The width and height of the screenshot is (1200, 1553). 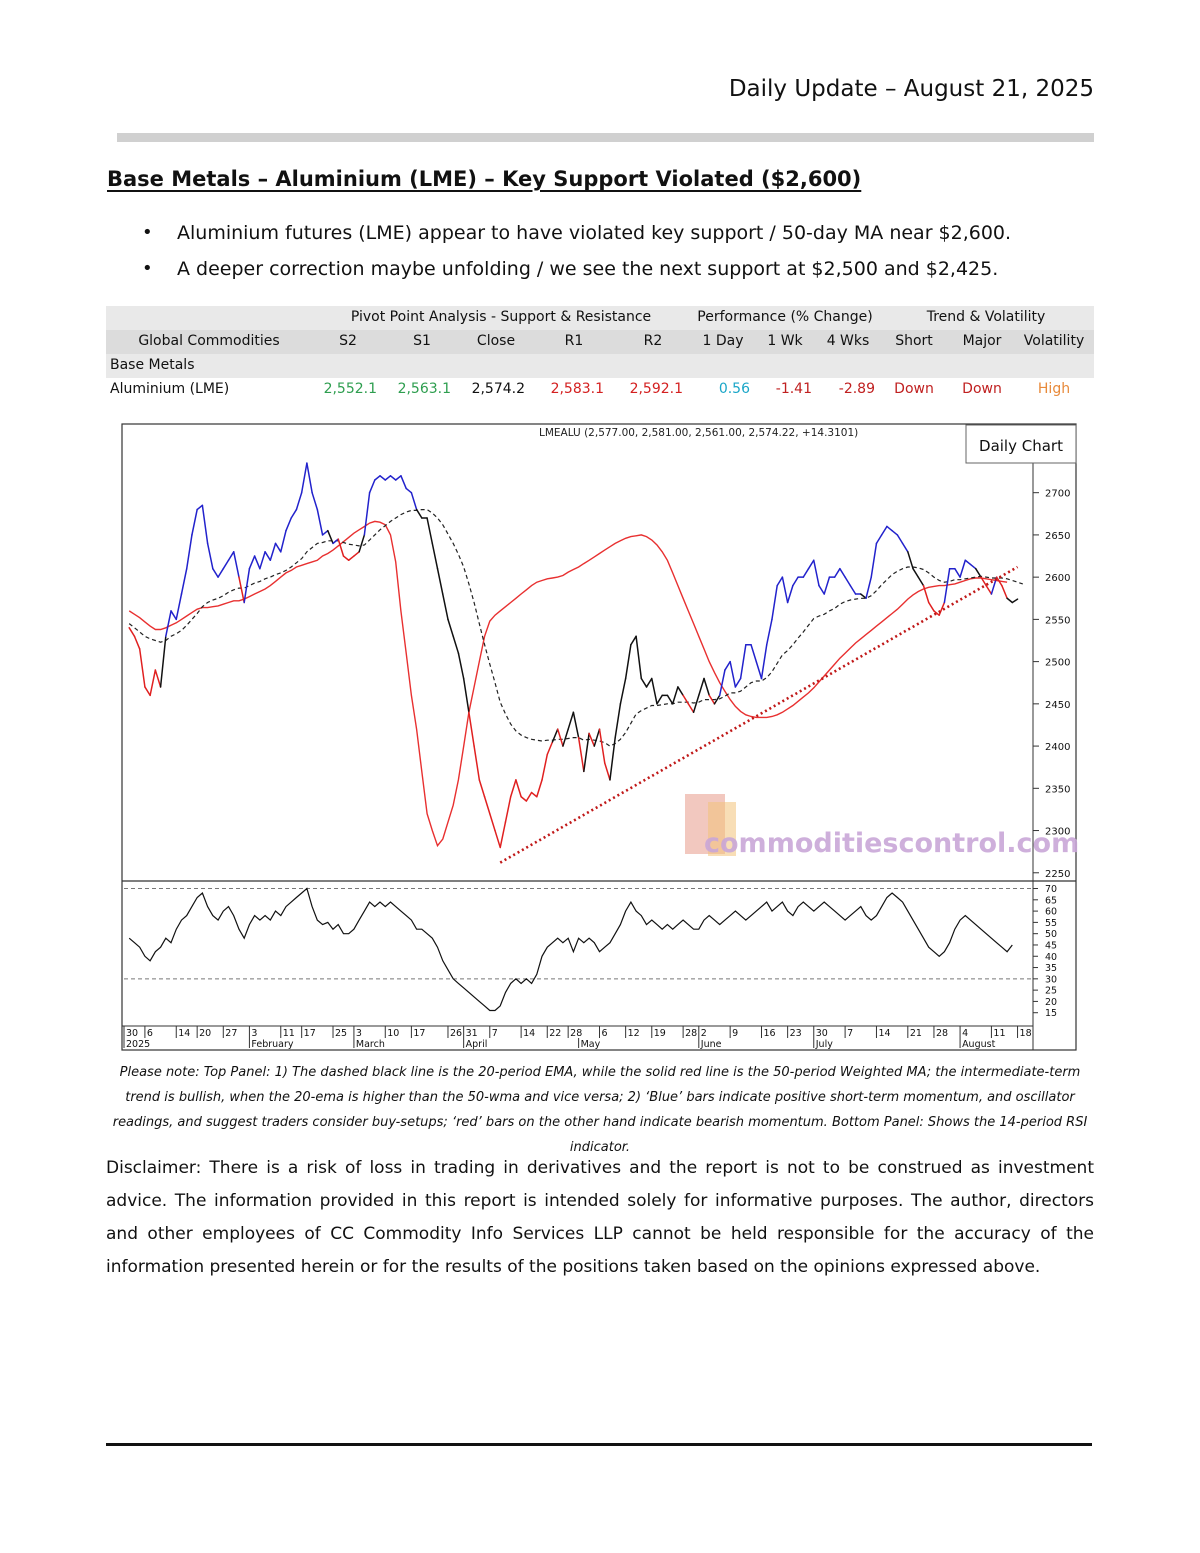 What do you see at coordinates (1057, 620) in the screenshot?
I see `y-tick-label: 2550` at bounding box center [1057, 620].